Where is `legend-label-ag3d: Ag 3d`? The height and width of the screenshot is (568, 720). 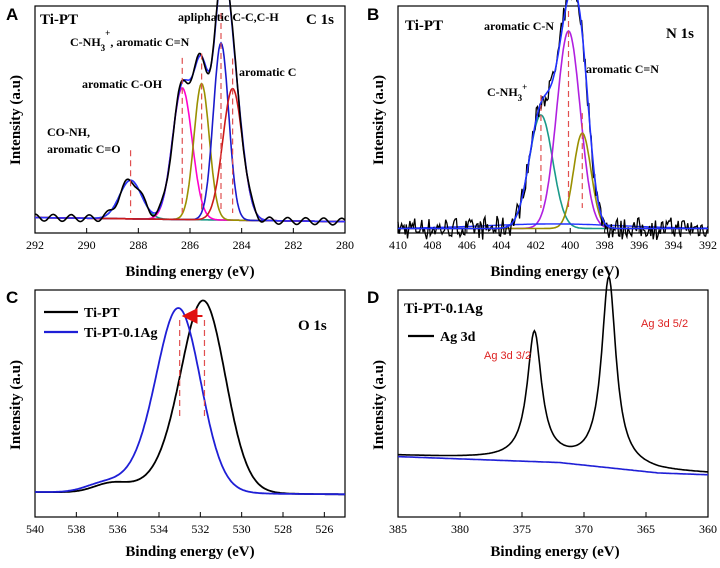 legend-label-ag3d: Ag 3d is located at coordinates (458, 337).